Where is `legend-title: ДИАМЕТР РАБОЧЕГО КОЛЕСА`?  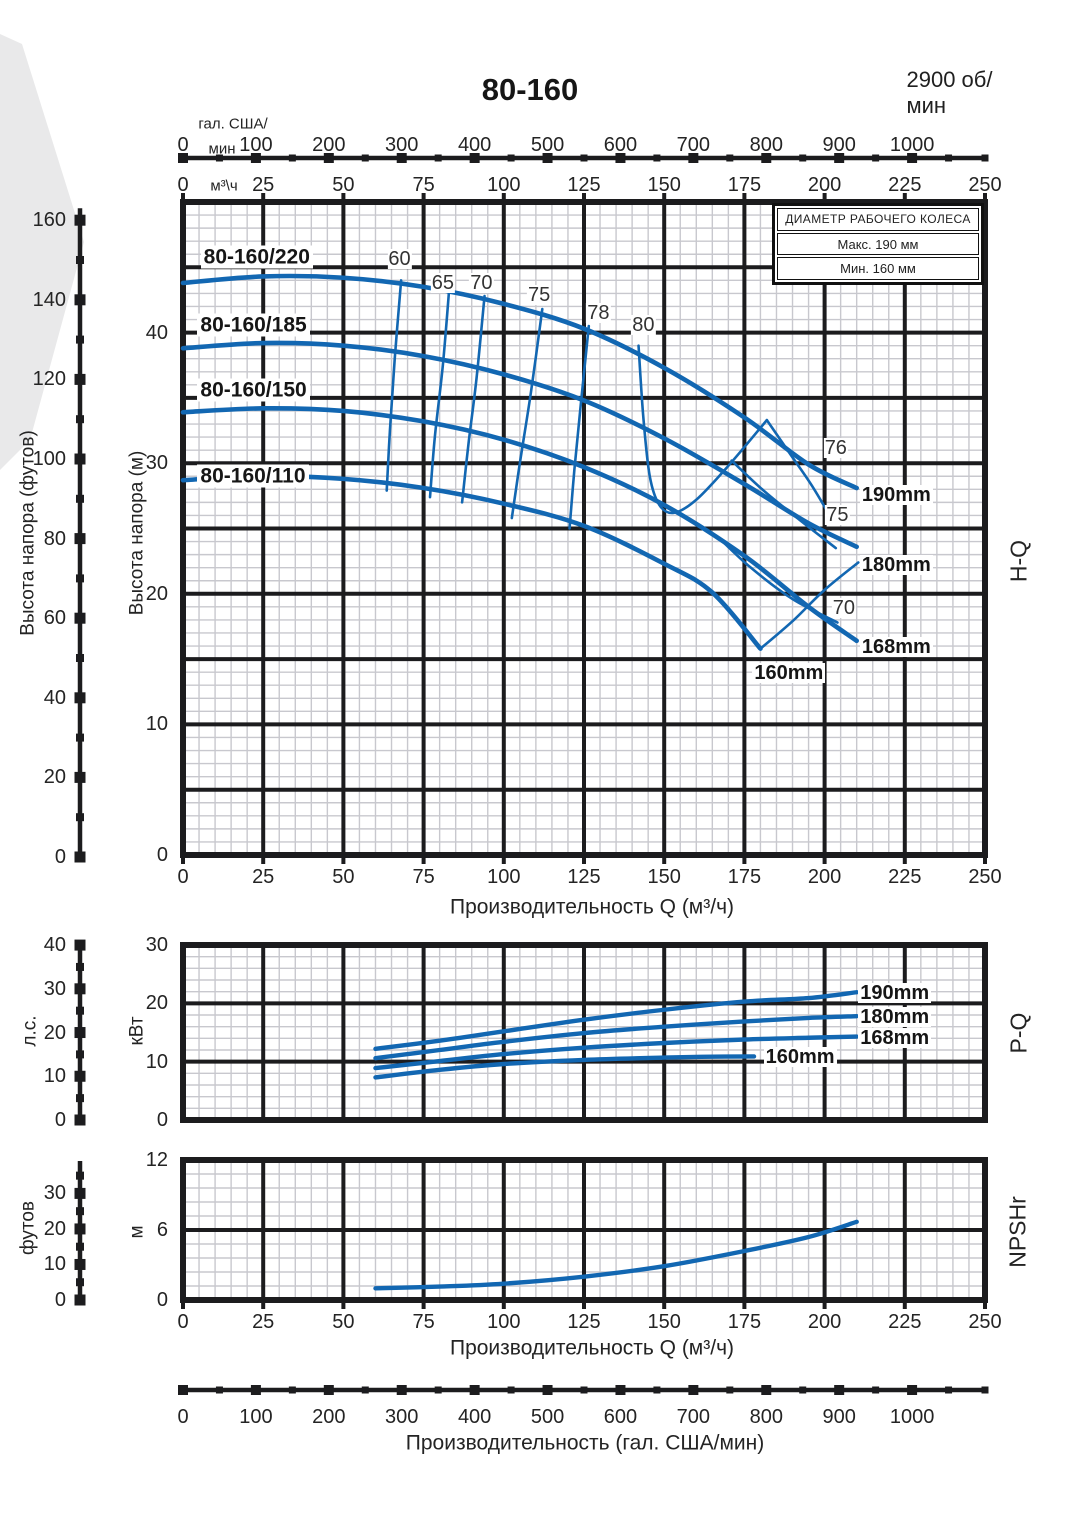 legend-title: ДИАМЕТР РАБОЧЕГО КОЛЕСА is located at coordinates (878, 219).